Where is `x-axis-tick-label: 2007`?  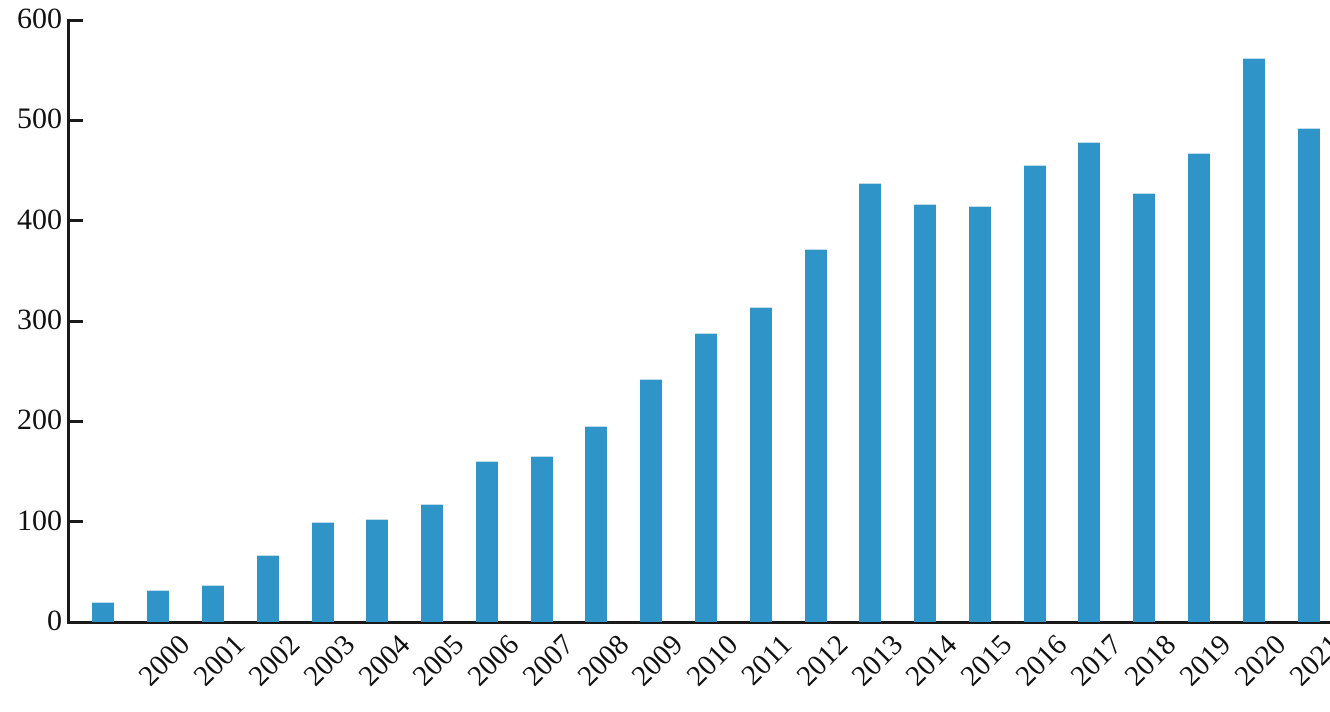 x-axis-tick-label: 2007 is located at coordinates (548, 660).